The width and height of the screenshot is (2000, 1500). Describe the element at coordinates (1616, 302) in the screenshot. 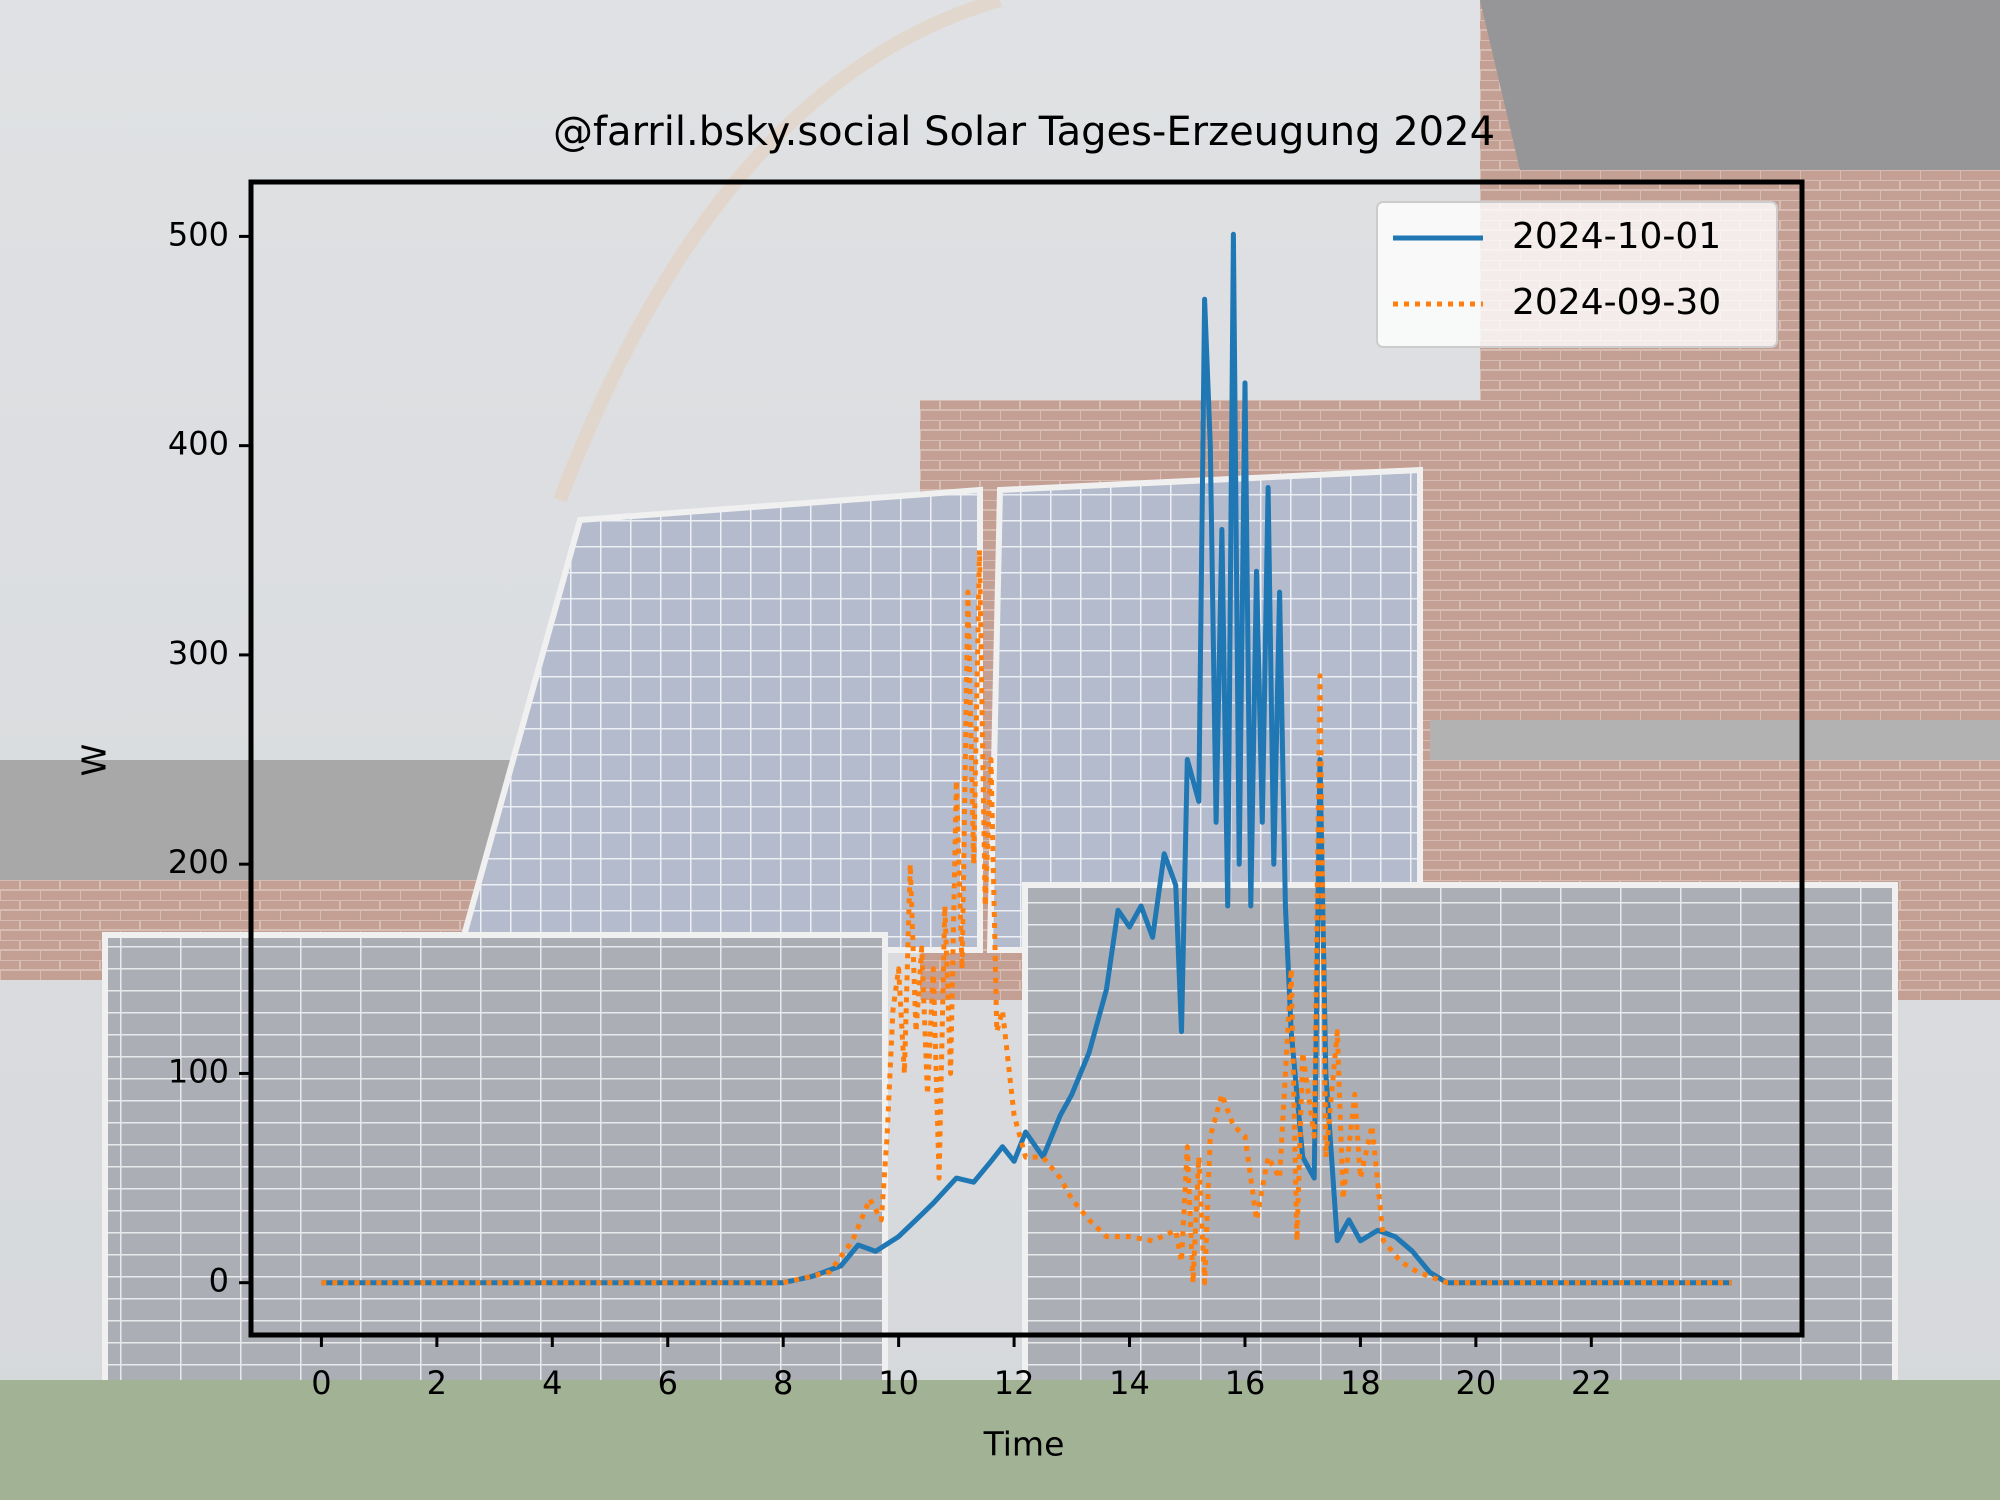

I see `legend-label: 2024-09-30` at that location.